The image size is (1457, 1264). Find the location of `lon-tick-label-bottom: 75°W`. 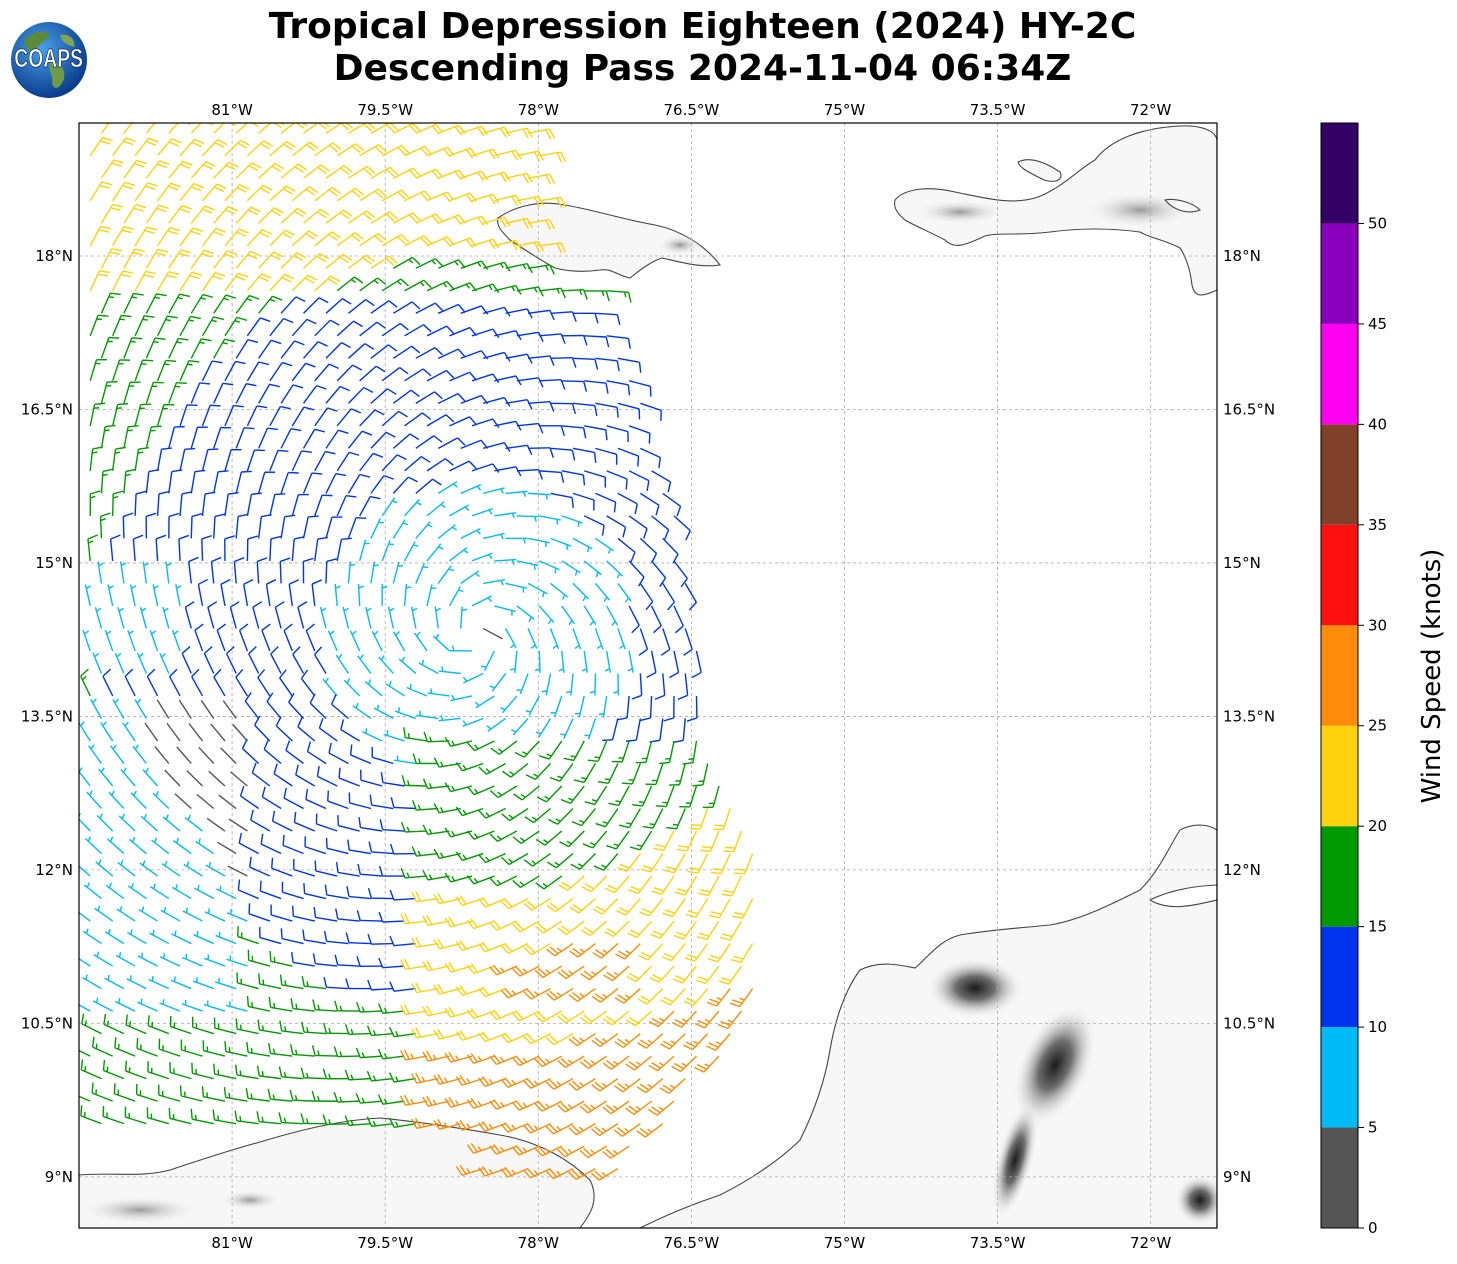

lon-tick-label-bottom: 75°W is located at coordinates (845, 1243).